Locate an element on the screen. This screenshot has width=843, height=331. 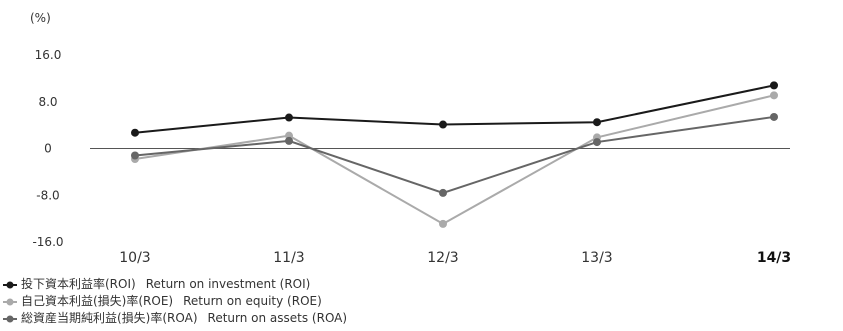
y-tick-label: 16.0 is located at coordinates (48, 55).